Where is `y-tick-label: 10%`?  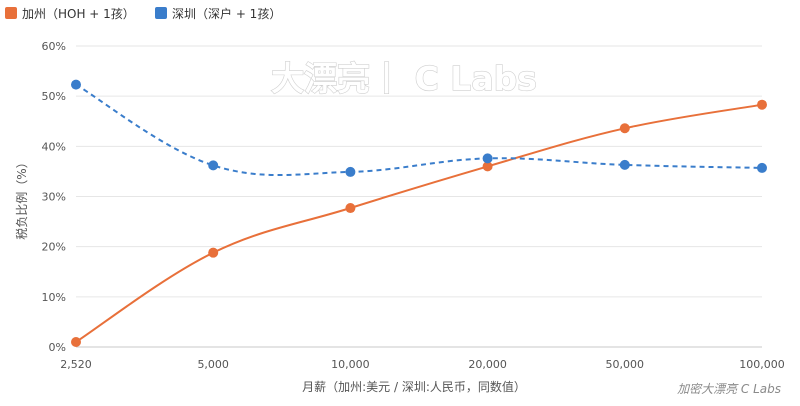 y-tick-label: 10% is located at coordinates (54, 297).